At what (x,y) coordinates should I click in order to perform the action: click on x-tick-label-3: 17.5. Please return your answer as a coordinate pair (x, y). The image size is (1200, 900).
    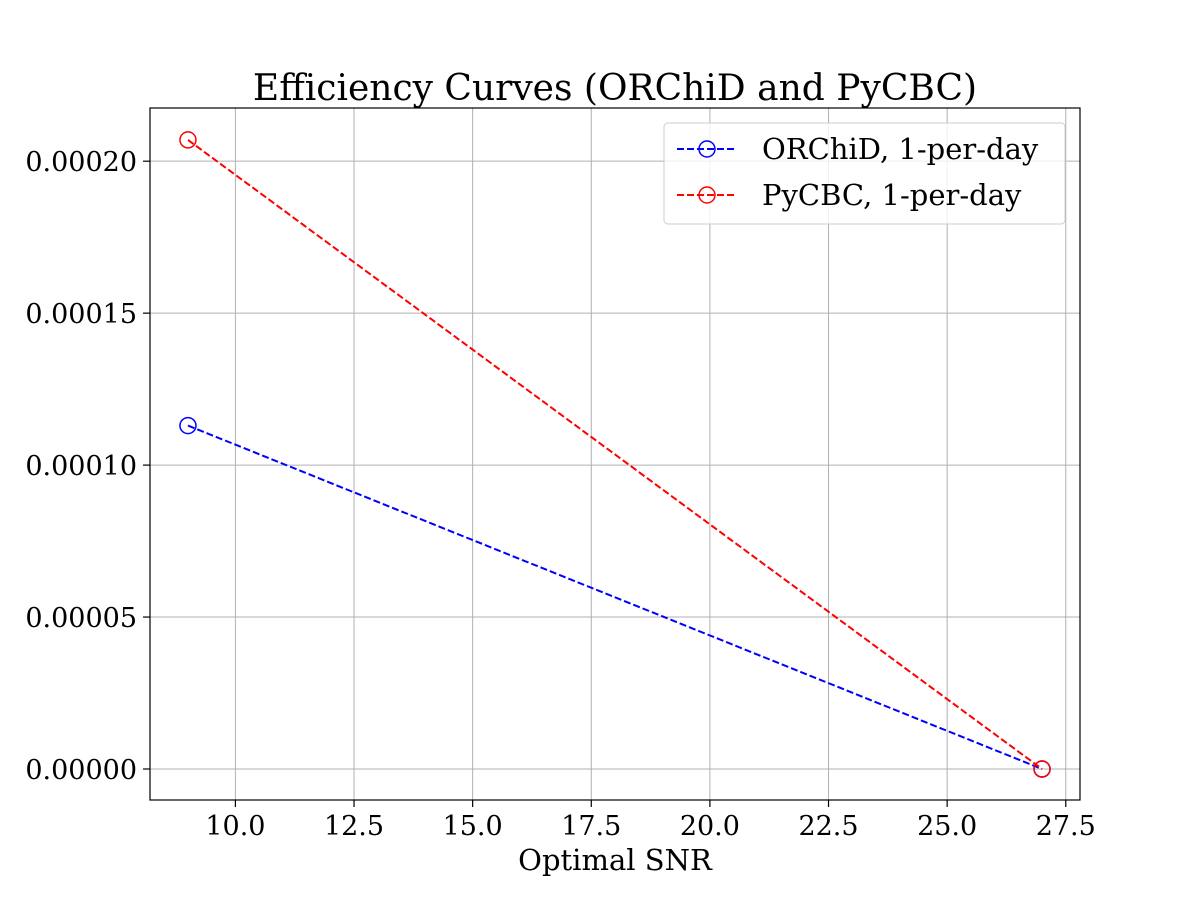
    Looking at the image, I should click on (591, 826).